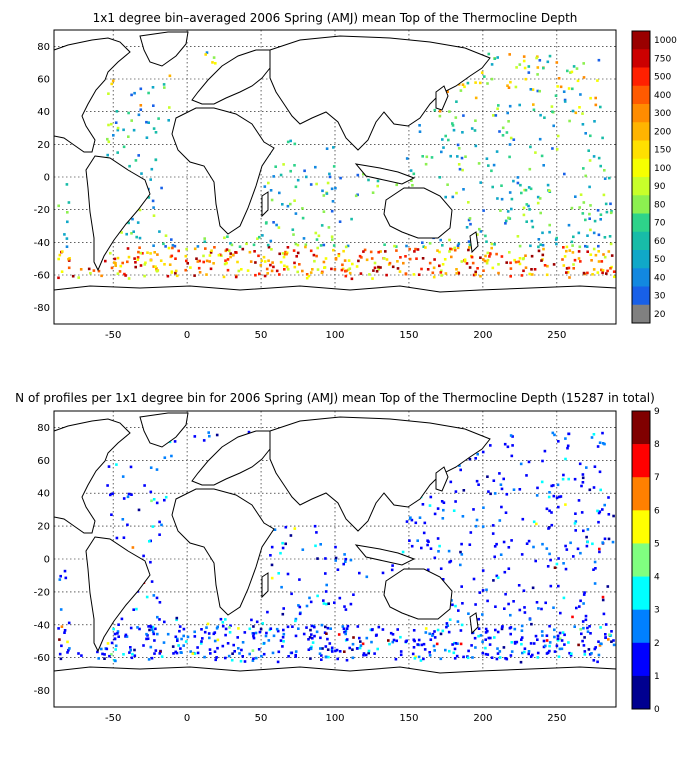  What do you see at coordinates (42, 658) in the screenshot?
I see `y-tick-label: -60` at bounding box center [42, 658].